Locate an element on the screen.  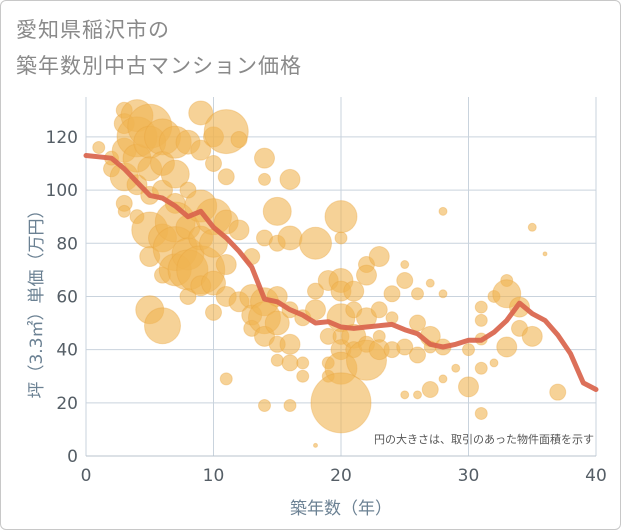
x-tick-label: 40 is located at coordinates (596, 476).